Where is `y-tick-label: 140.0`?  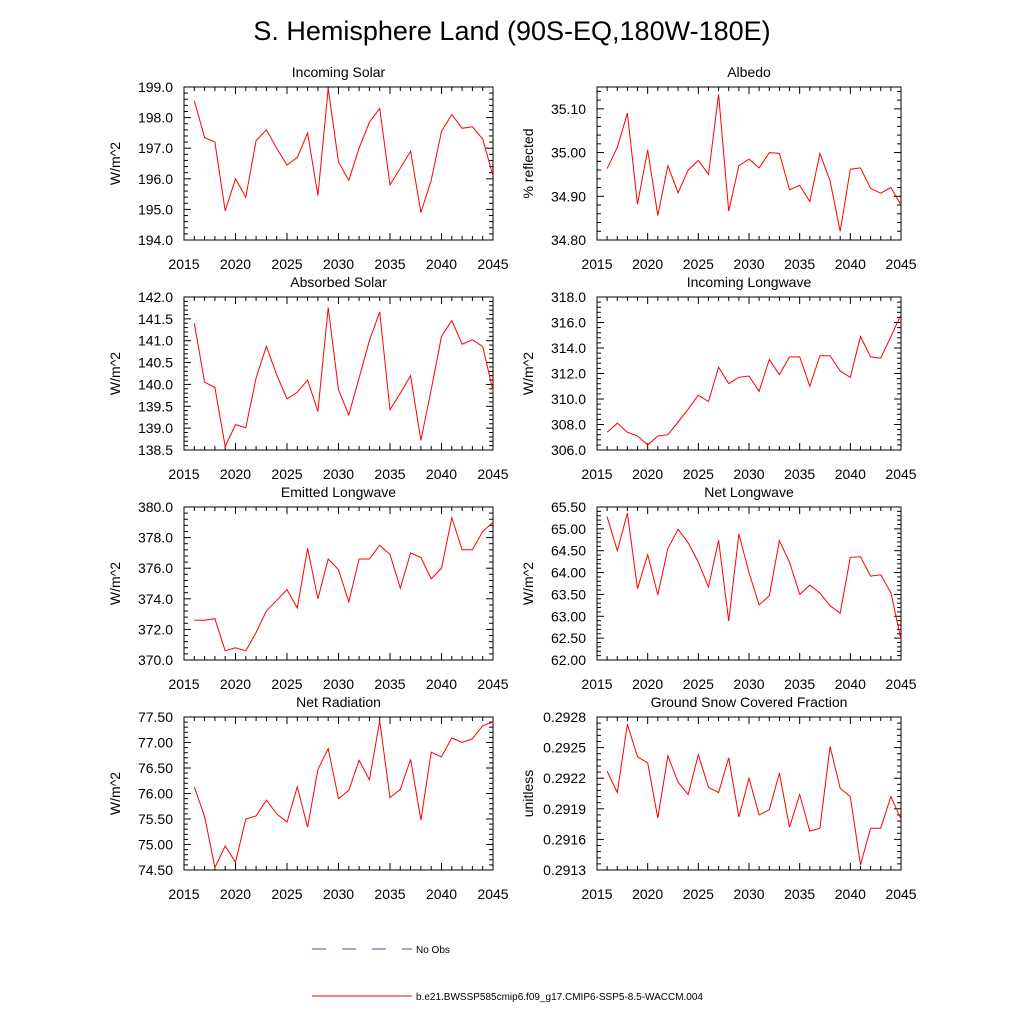
y-tick-label: 140.0 is located at coordinates (155, 384).